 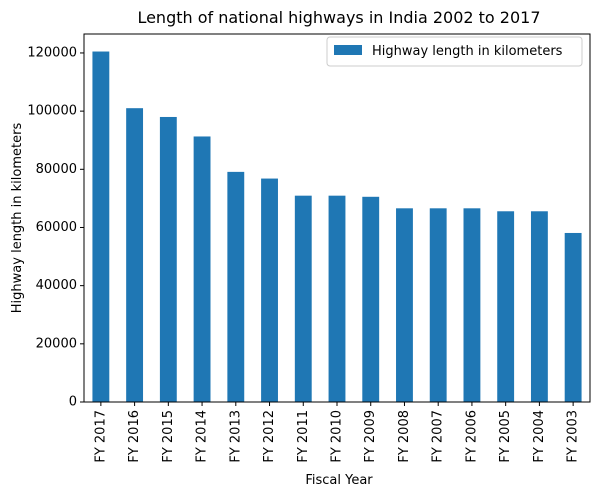 I want to click on bar-fy-2005, so click(x=506, y=306).